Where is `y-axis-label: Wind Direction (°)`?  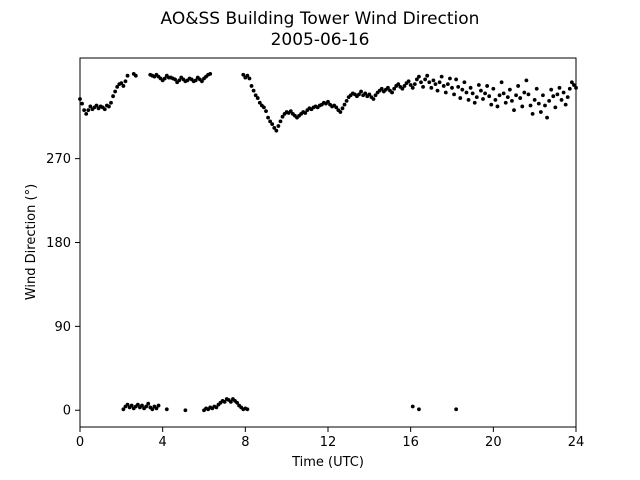
y-axis-label: Wind Direction (°) is located at coordinates (31, 242).